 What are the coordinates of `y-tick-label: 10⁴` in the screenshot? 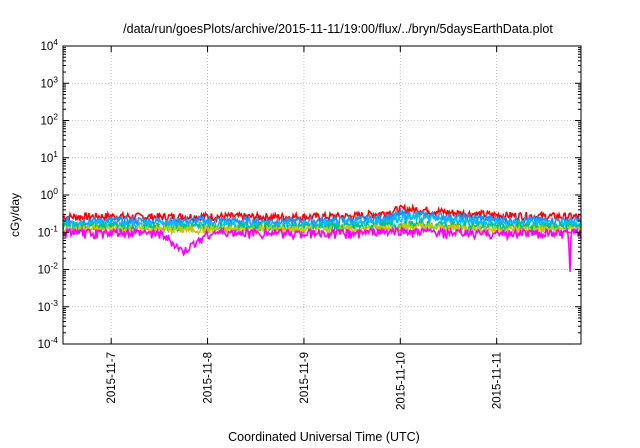 It's located at (49, 45).